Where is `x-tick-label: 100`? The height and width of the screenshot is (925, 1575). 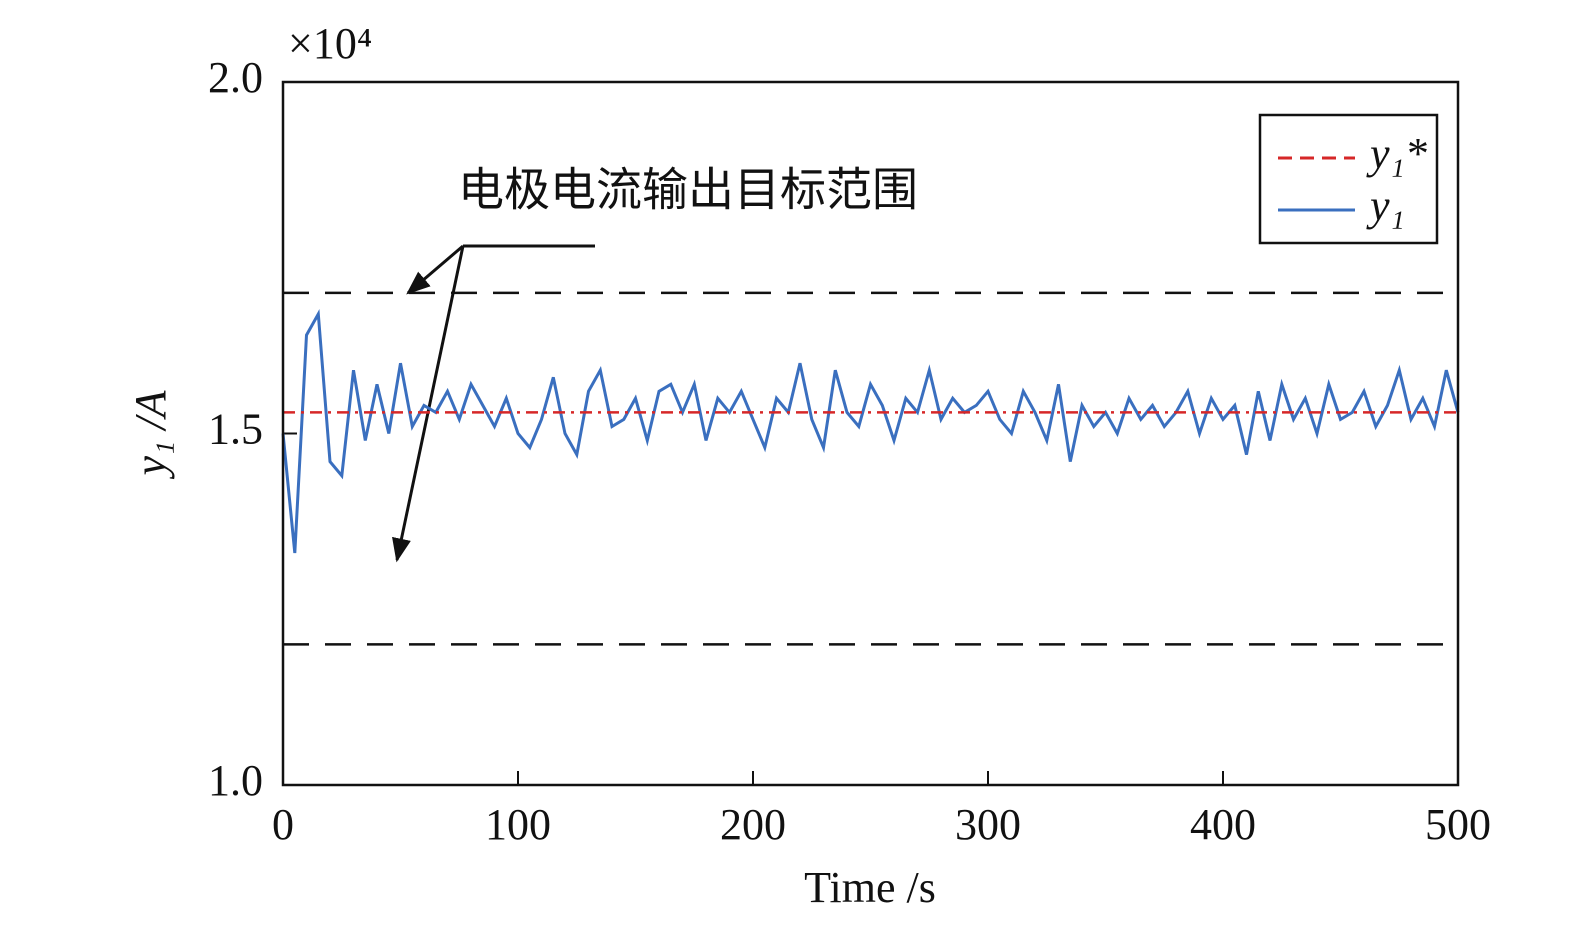
x-tick-label: 100 is located at coordinates (518, 824).